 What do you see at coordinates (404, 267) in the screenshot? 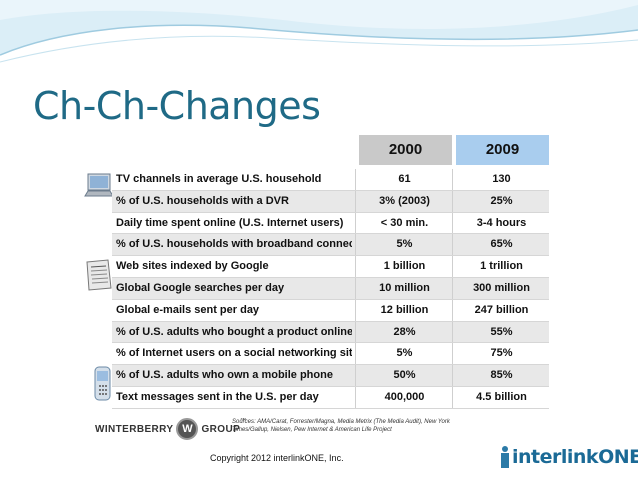
I see `value-2000: 1 billion` at bounding box center [404, 267].